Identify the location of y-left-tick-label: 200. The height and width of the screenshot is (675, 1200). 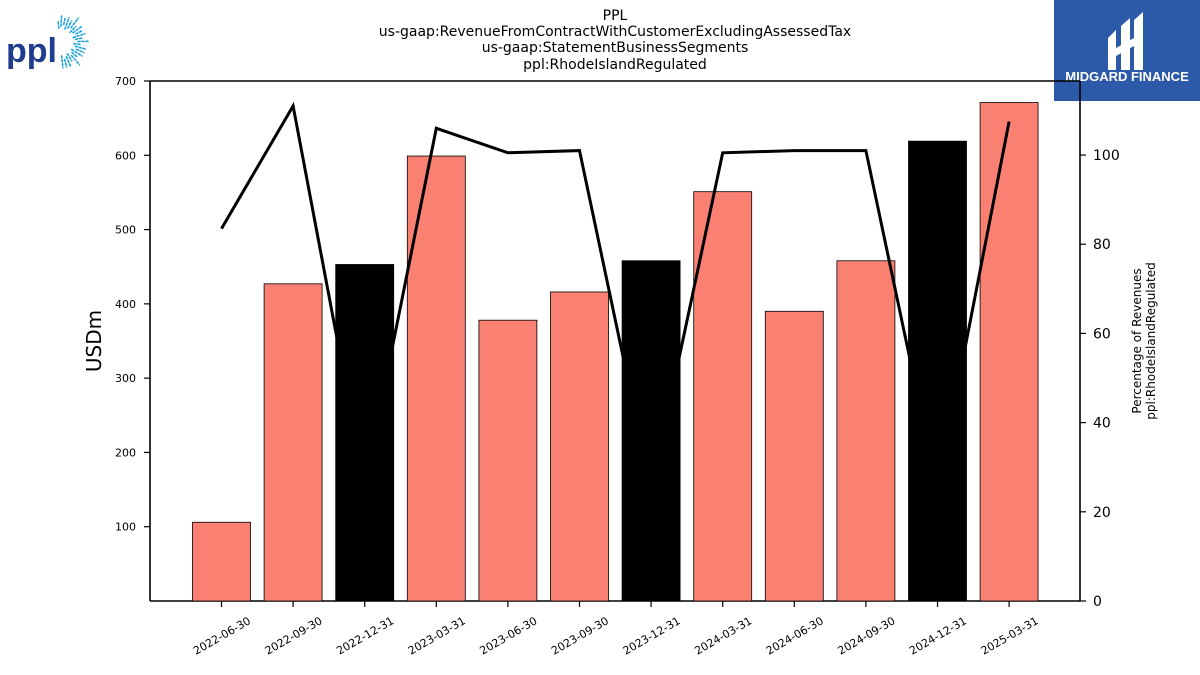
(125, 452).